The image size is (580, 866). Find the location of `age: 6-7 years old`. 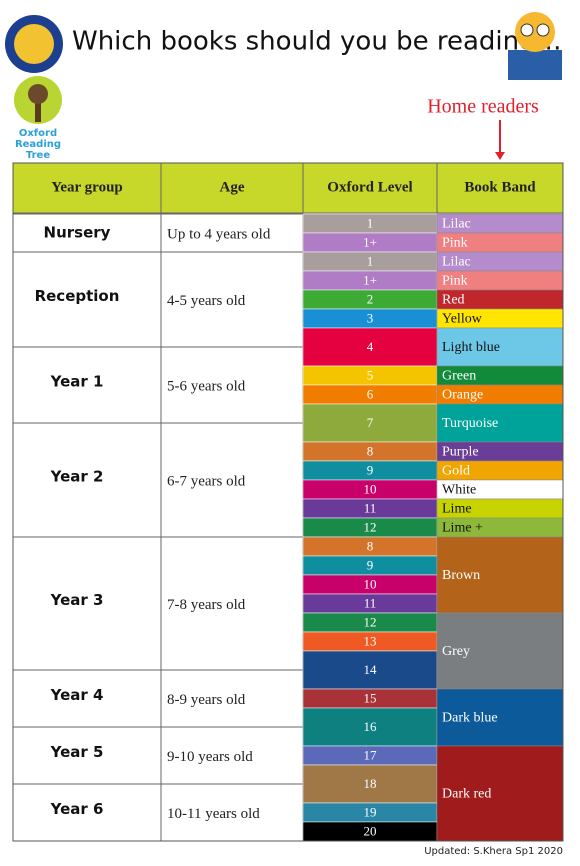

age: 6-7 years old is located at coordinates (206, 481).